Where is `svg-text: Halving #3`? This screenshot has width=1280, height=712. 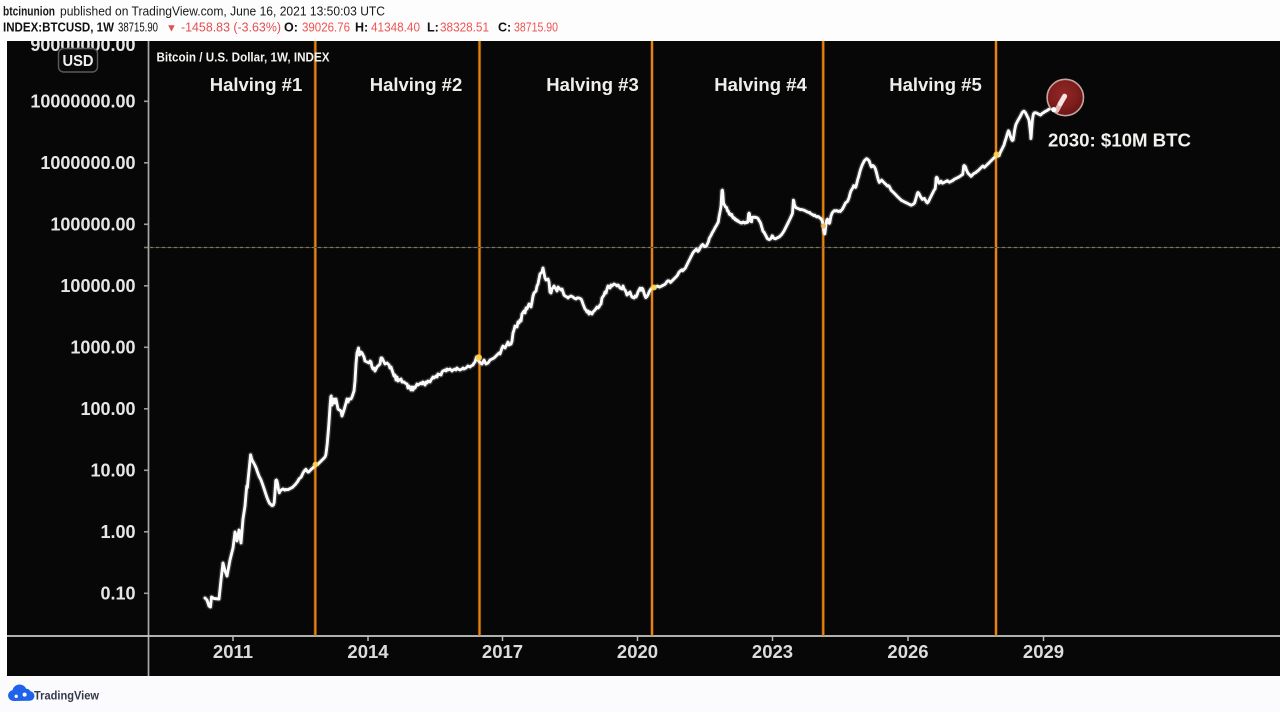 svg-text: Halving #3 is located at coordinates (592, 84).